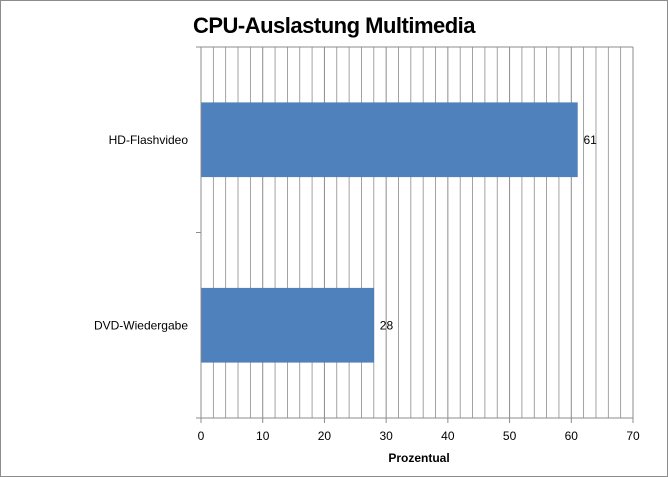 The height and width of the screenshot is (477, 668). What do you see at coordinates (590, 140) in the screenshot?
I see `data-label: 61` at bounding box center [590, 140].